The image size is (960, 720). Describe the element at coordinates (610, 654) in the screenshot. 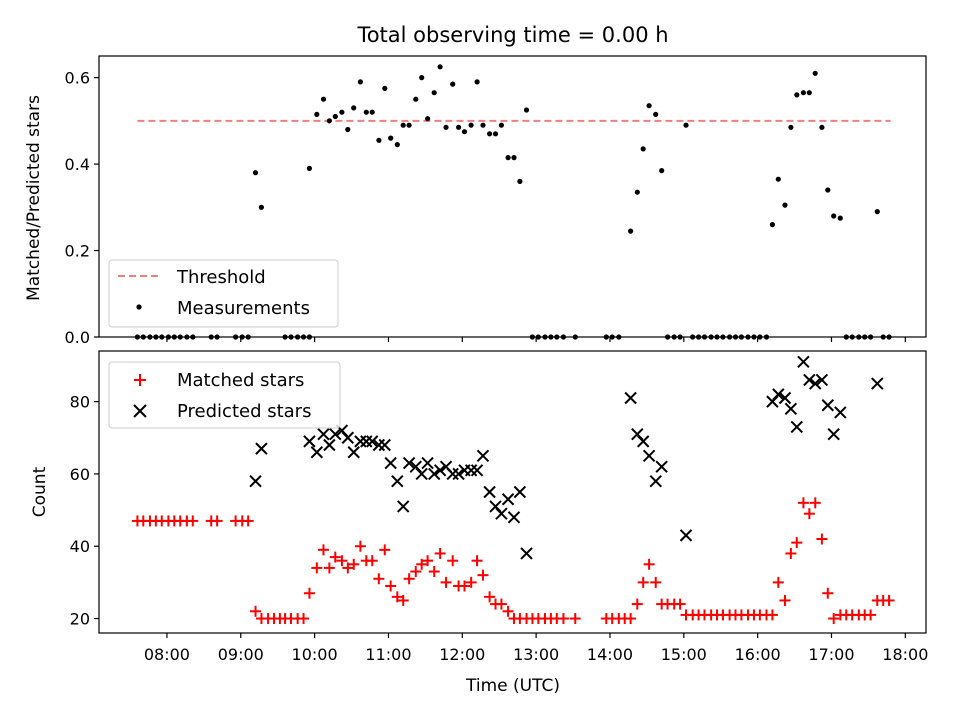

I see `x-tick-label: 14:00` at that location.